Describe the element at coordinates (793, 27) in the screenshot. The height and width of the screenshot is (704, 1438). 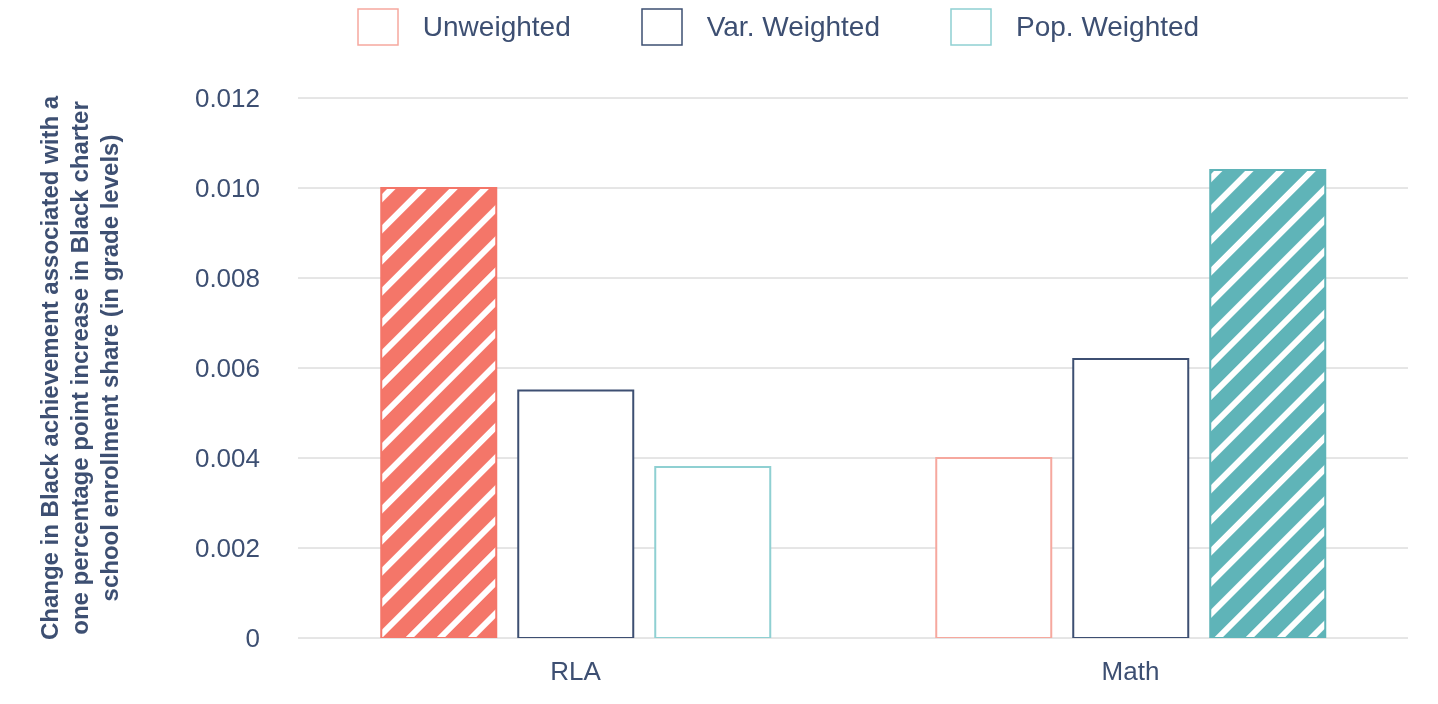
I see `legend-label: Var. Weighted` at that location.